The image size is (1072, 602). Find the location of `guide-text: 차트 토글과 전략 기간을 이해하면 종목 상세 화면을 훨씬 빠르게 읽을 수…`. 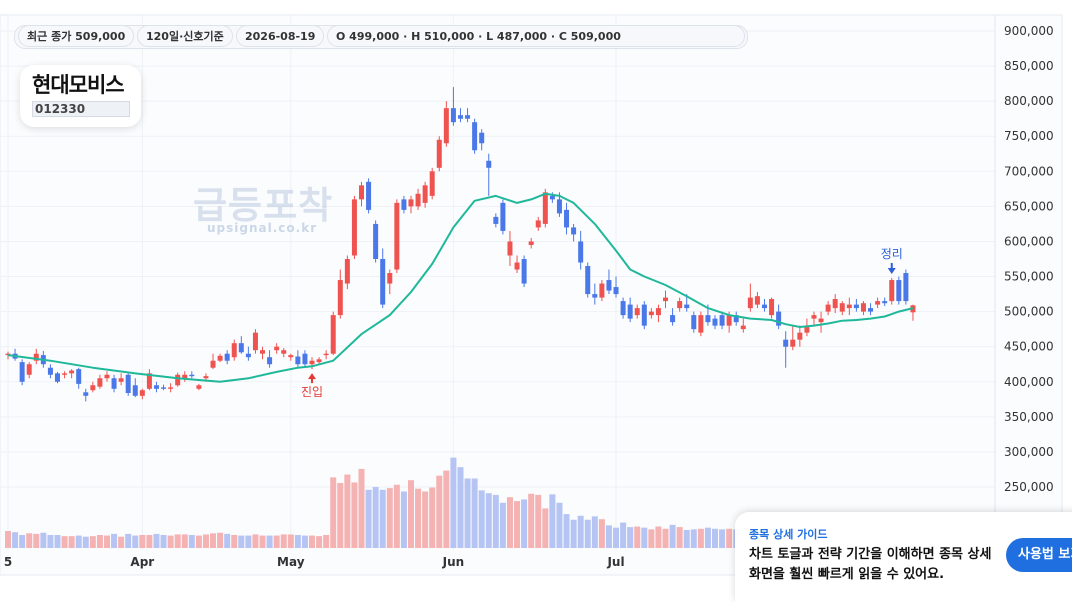

guide-text: 차트 토글과 전략 기간을 이해하면 종목 상세 화면을 훨씬 빠르게 읽을 수… is located at coordinates (870, 564).